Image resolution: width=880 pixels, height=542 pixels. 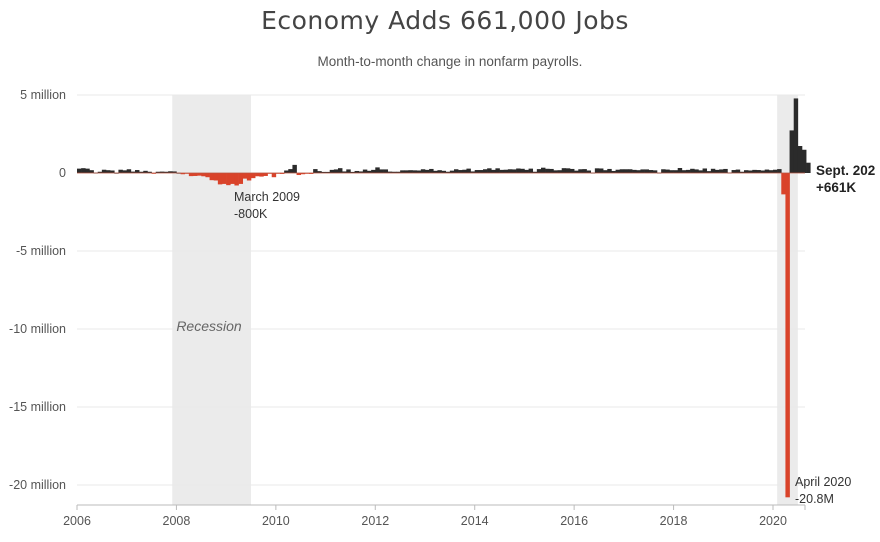 I want to click on march-2009-annotation-date: March 2009, so click(x=267, y=197).